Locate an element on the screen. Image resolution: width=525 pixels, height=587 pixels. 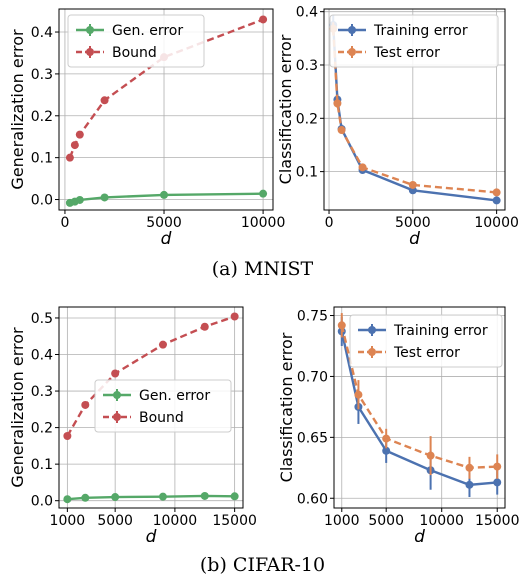
y-tick-label: 0.65 is located at coordinates (312, 438).